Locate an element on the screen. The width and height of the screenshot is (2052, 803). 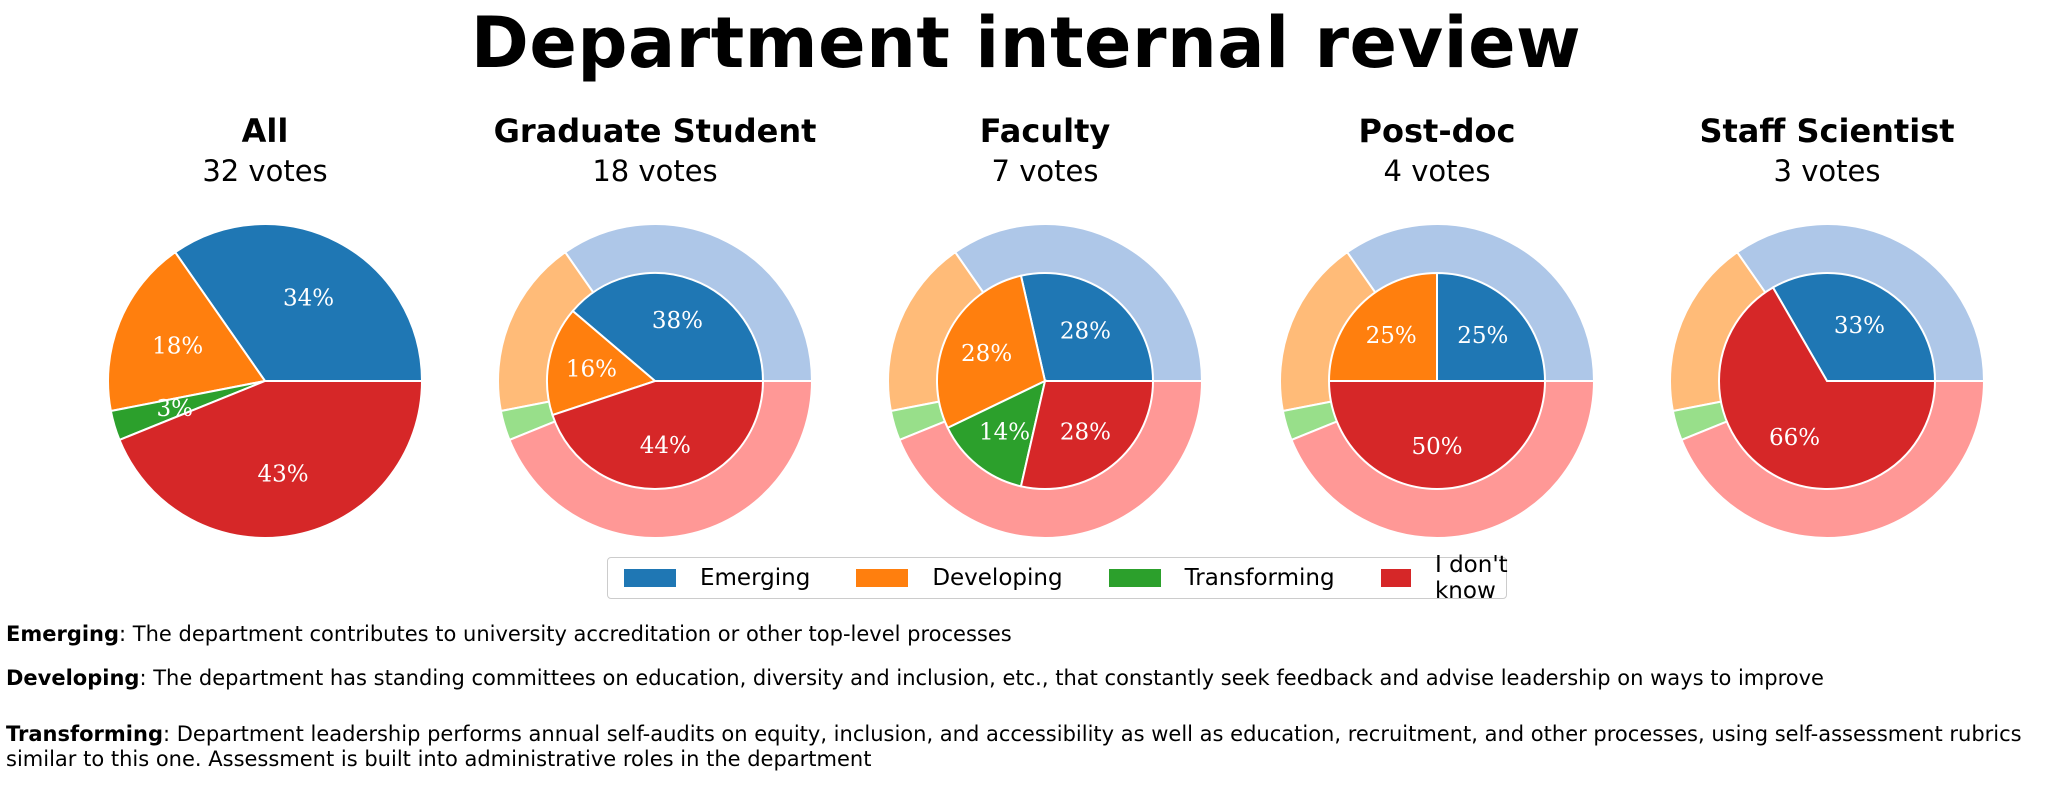
pie-wedge-transforming is located at coordinates (996, 433).